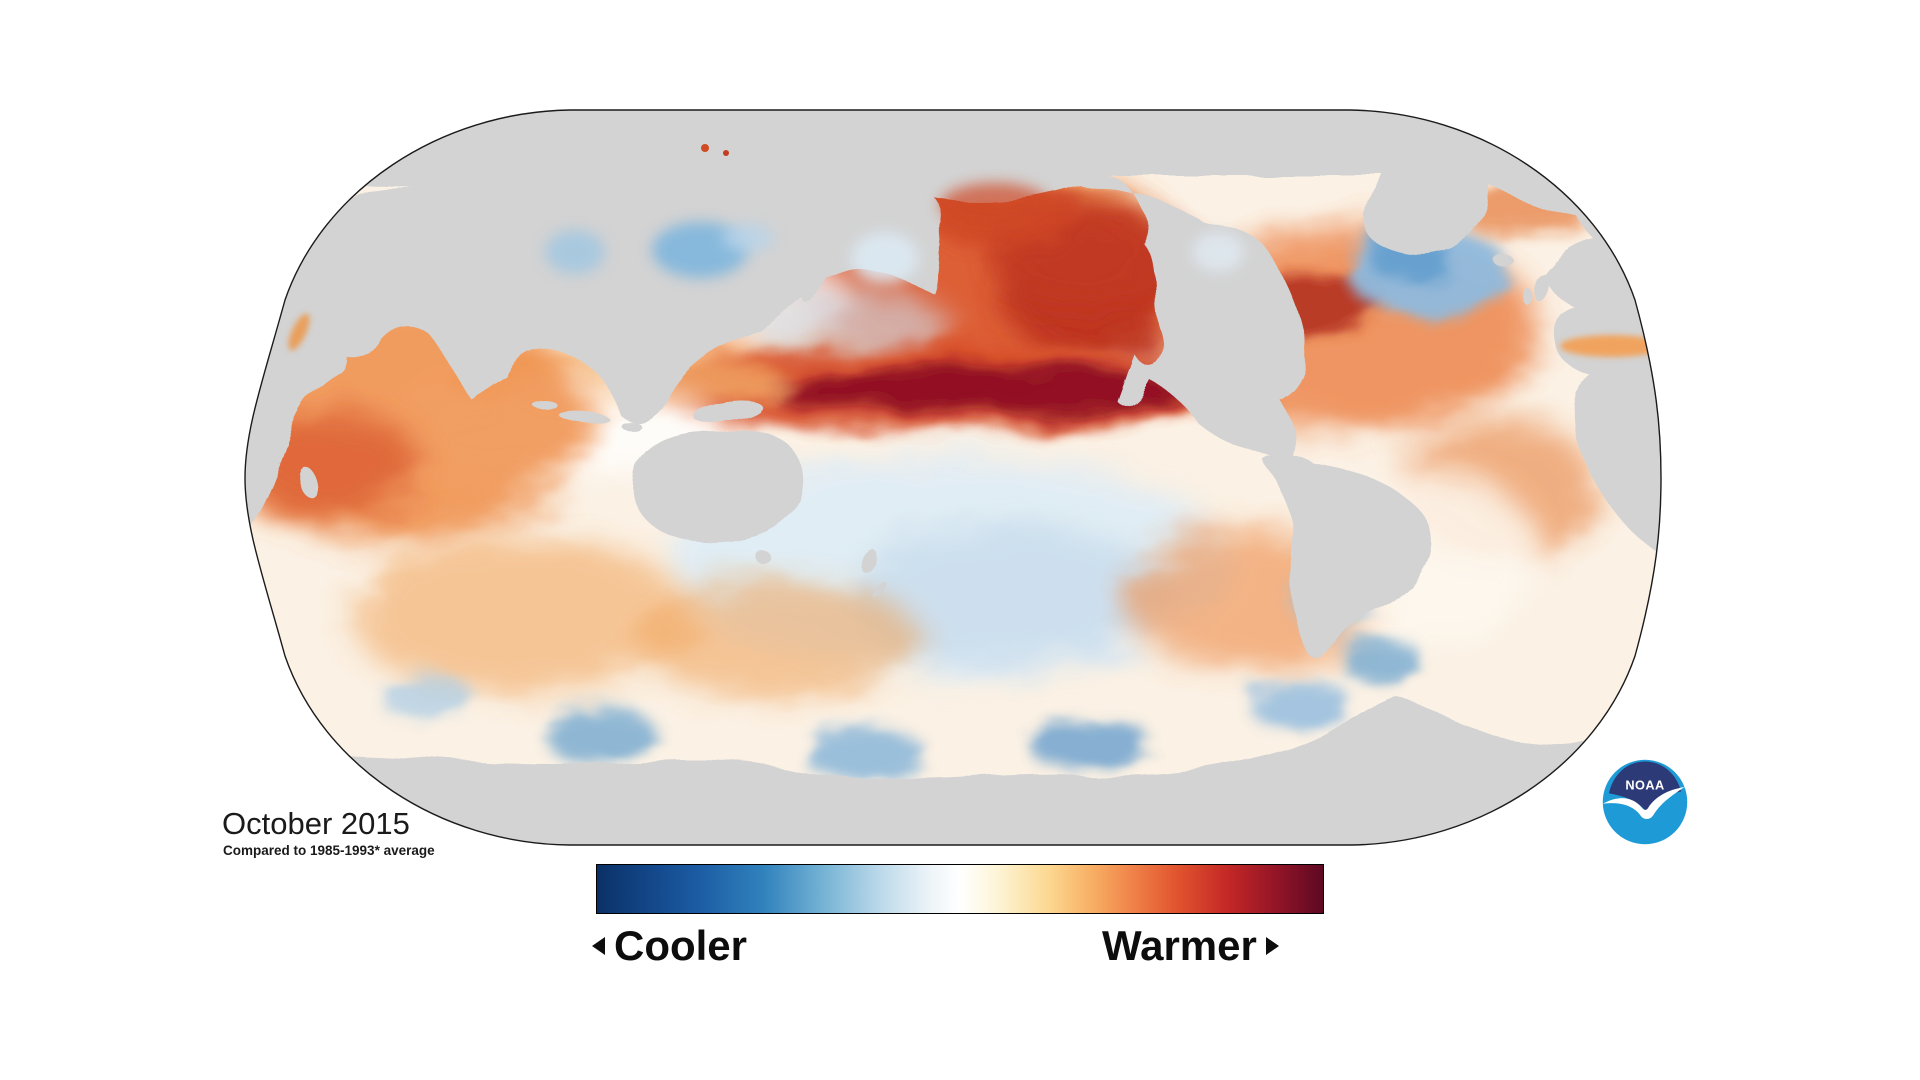  I want to click on noaa-logo: NOAA, so click(1645, 802).